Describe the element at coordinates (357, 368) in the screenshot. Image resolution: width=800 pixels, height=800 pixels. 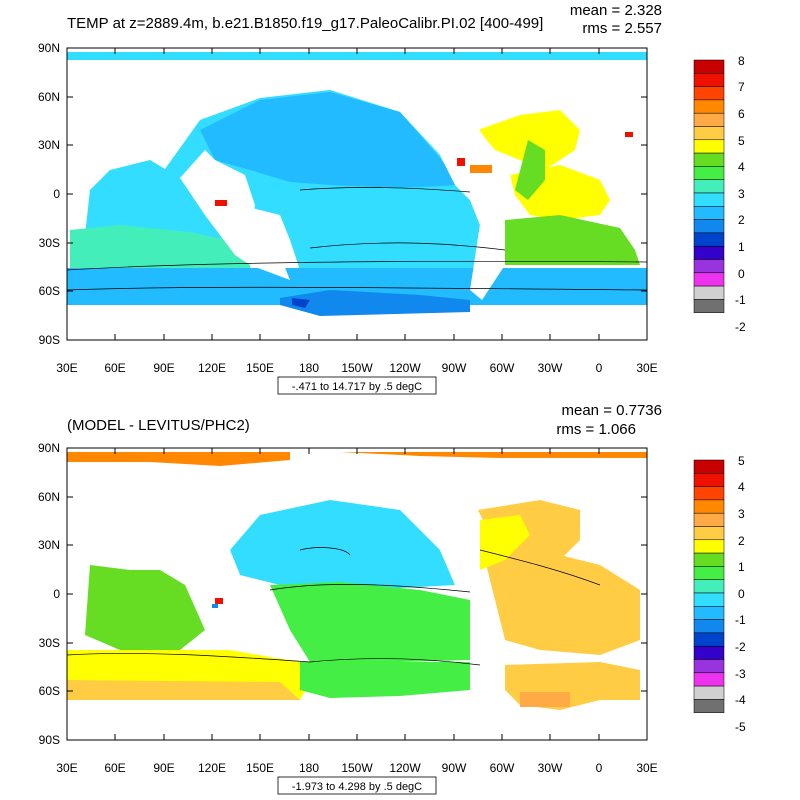
I see `lon-label: 150W` at that location.